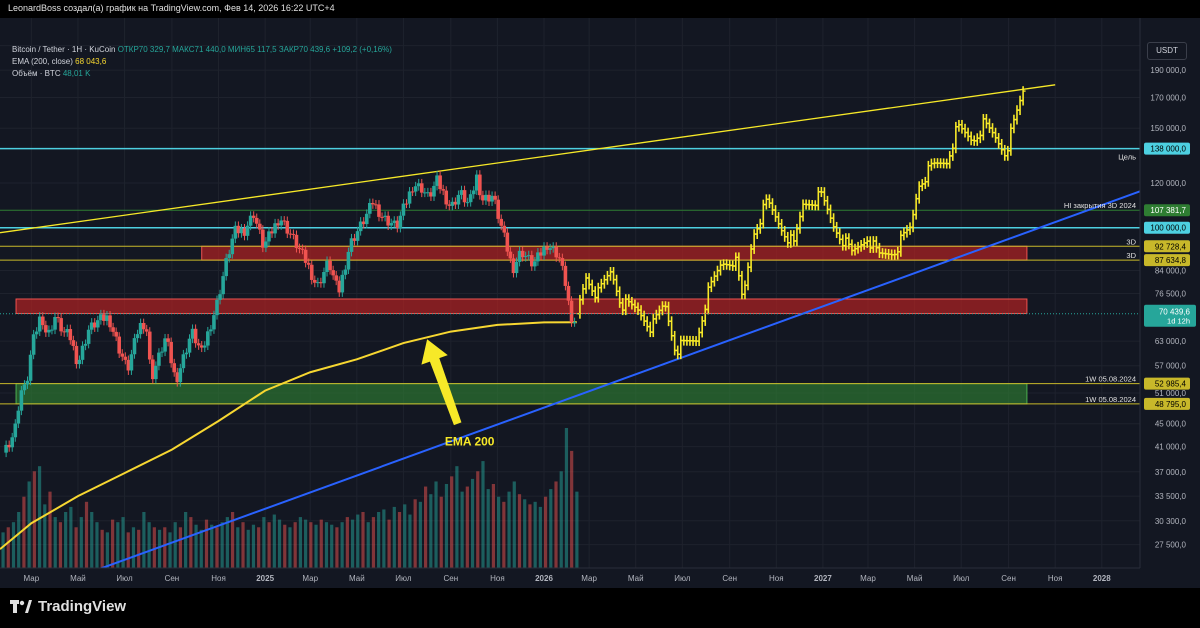  Describe the element at coordinates (76, 73) in the screenshot. I see `volume-value: 48,01 K` at that location.